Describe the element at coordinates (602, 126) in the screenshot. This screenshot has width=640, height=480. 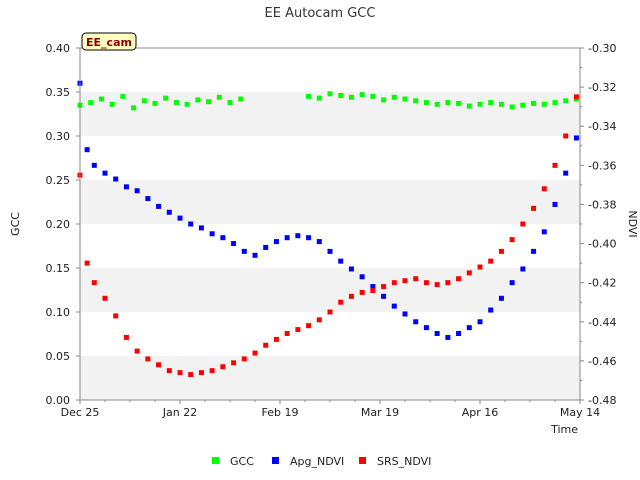
I see `y2-tick-label: -0.34` at that location.